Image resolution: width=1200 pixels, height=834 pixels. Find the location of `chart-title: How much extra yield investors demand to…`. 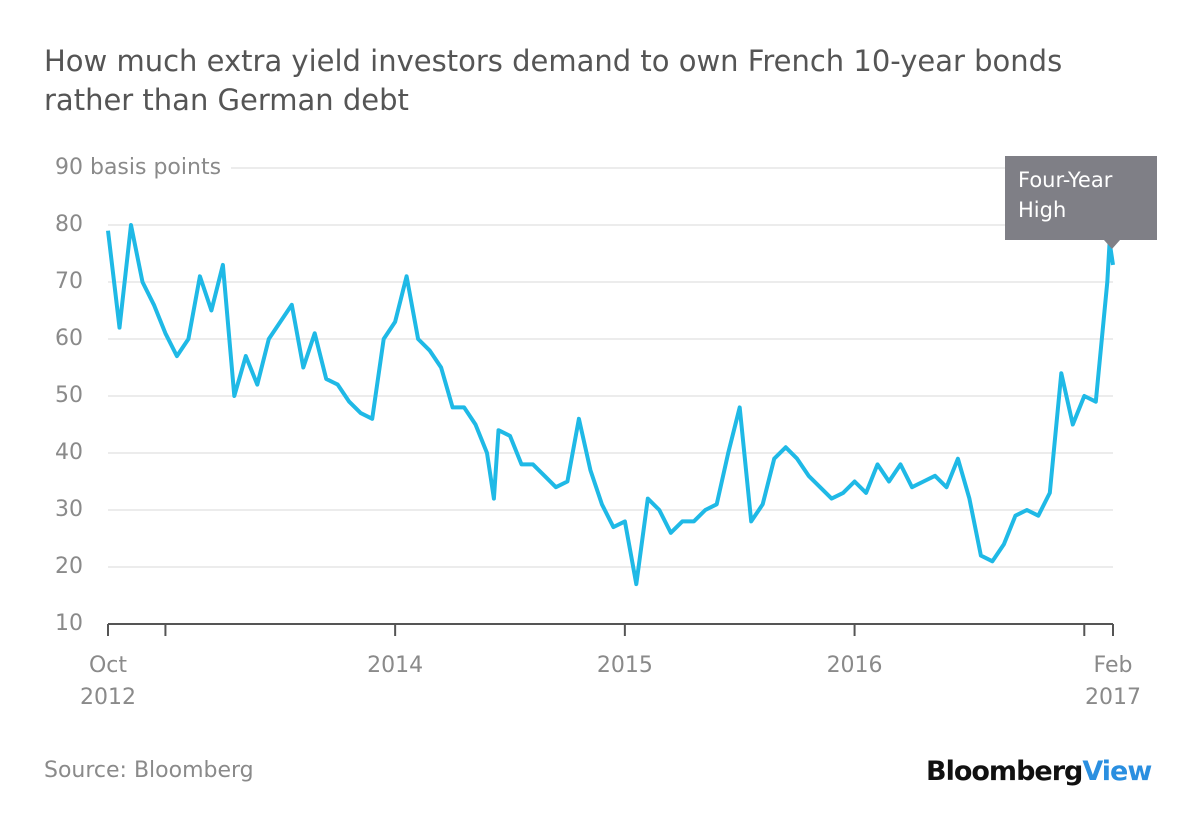

chart-title: How much extra yield investors demand to… is located at coordinates (553, 80).